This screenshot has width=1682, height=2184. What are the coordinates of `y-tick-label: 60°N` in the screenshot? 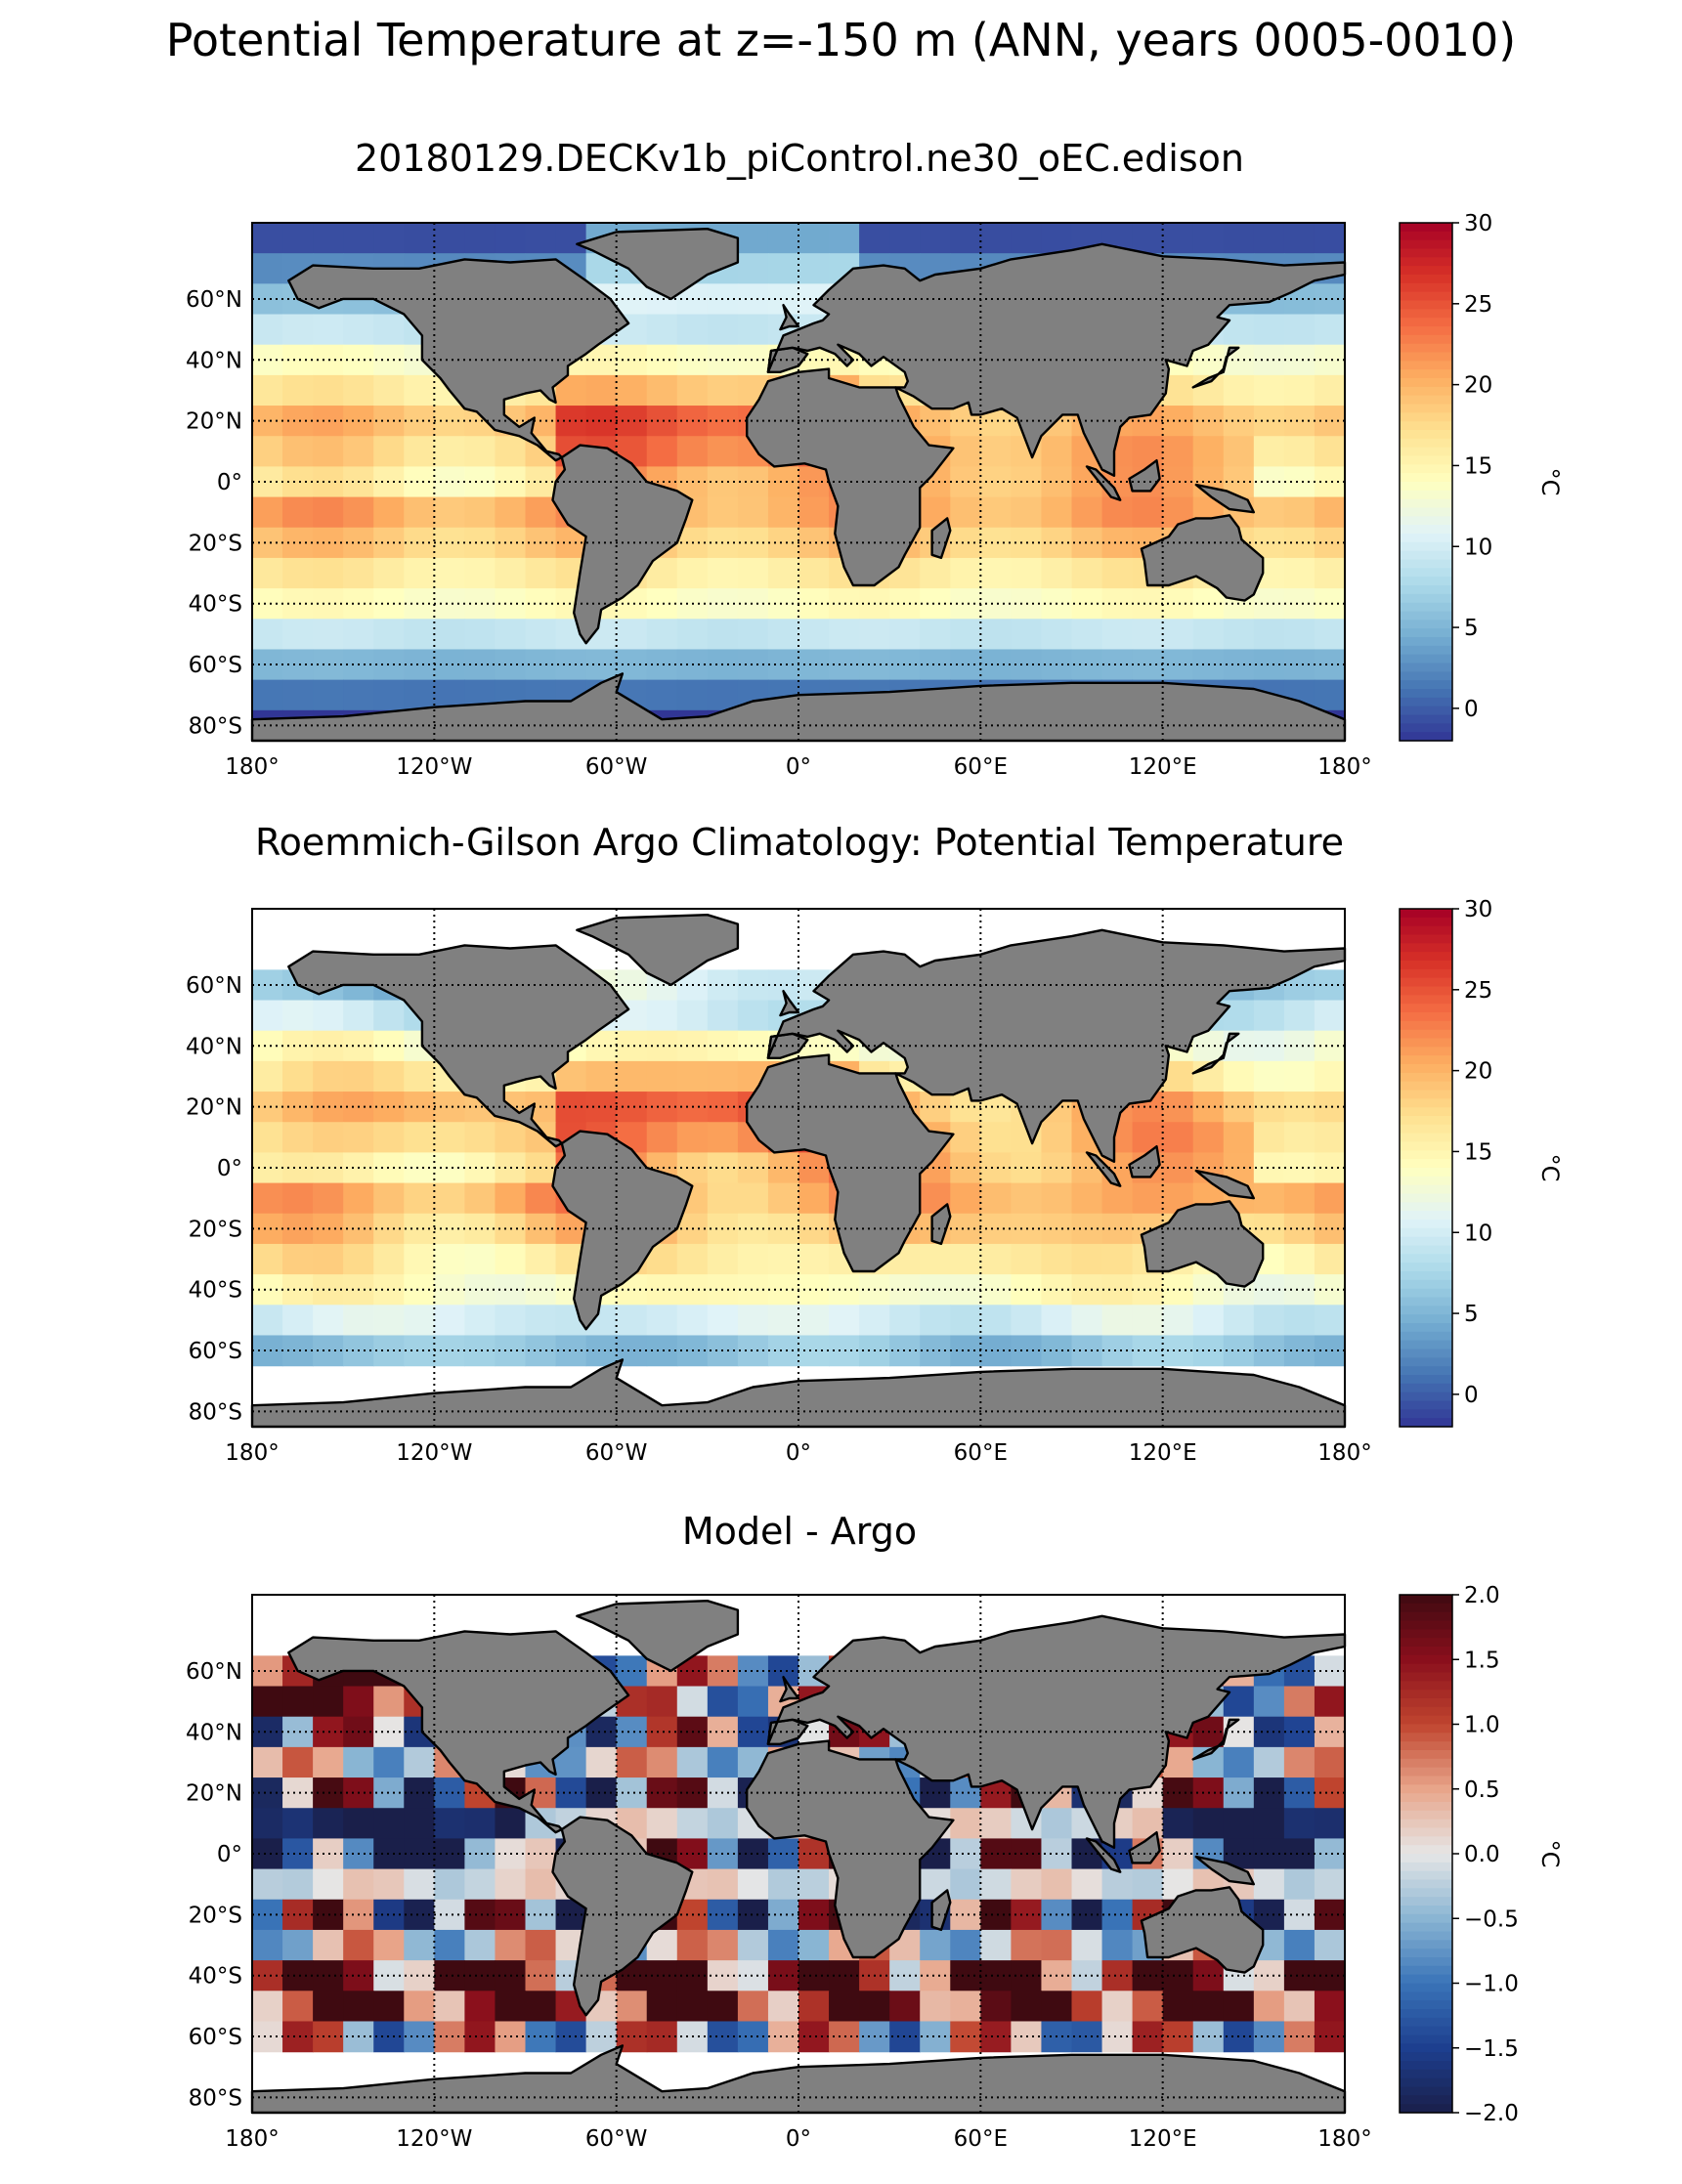 It's located at (214, 300).